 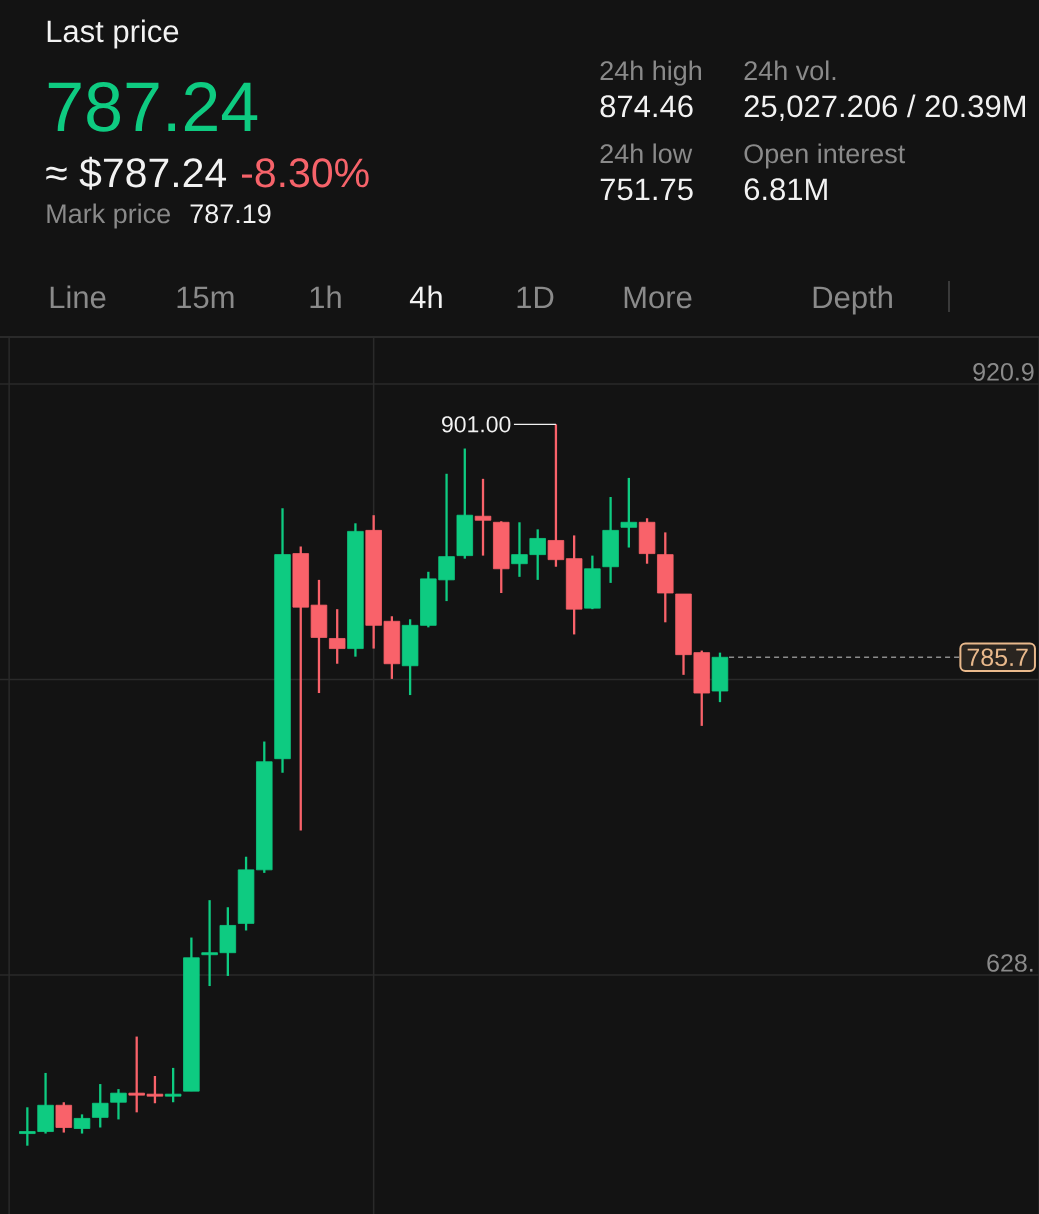 I want to click on chart-title: Last price, so click(x=113, y=34).